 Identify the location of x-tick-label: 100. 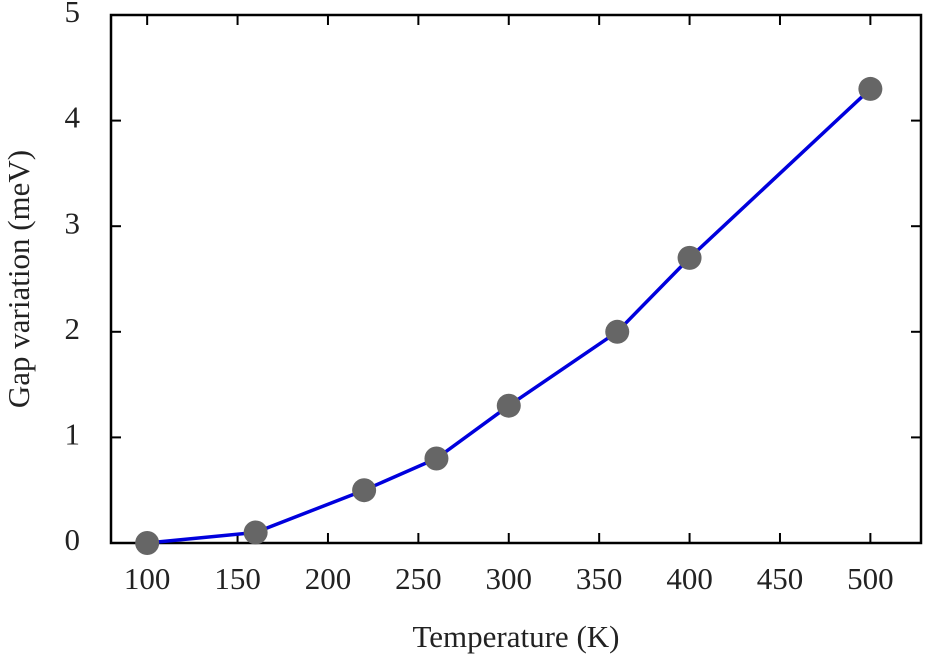
(147, 578).